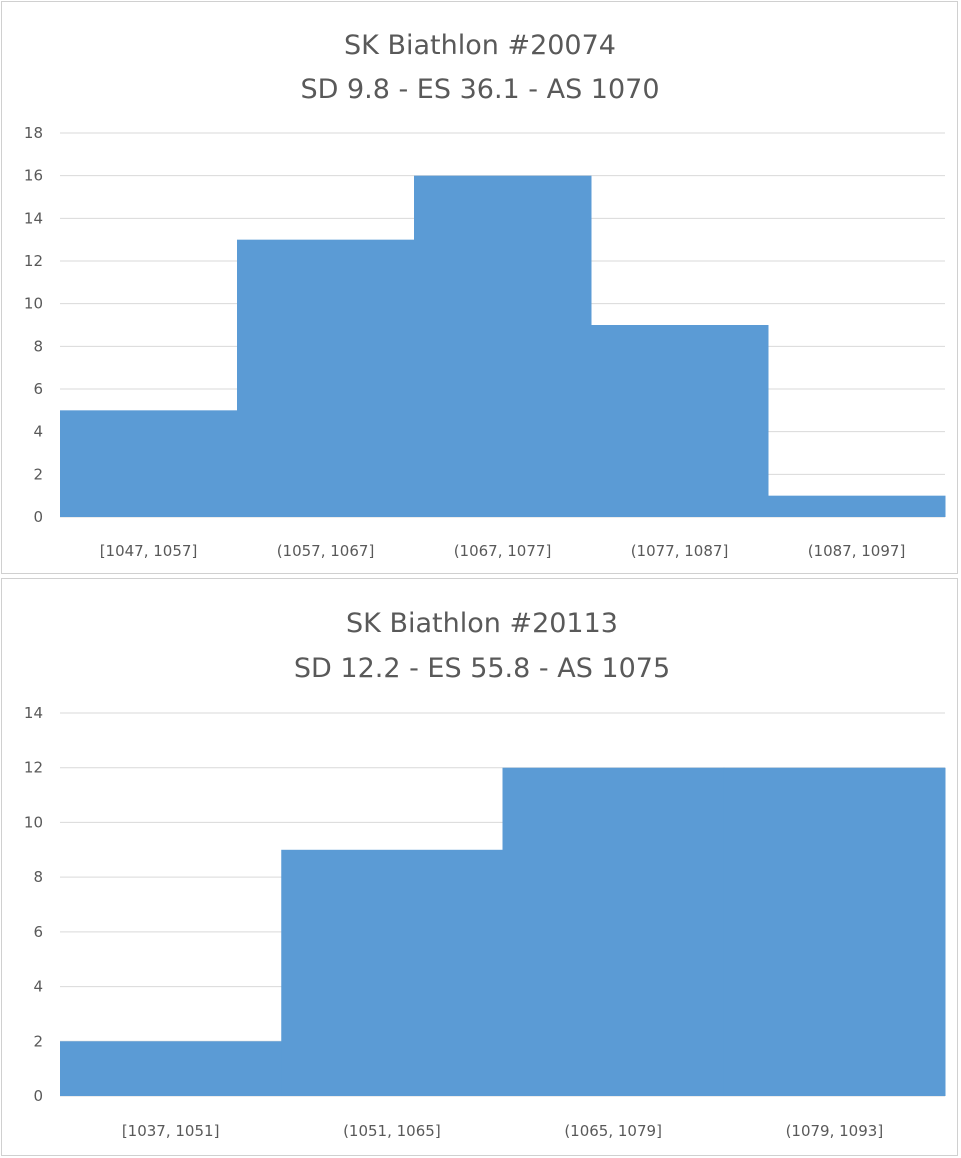 The image size is (961, 1158). Describe the element at coordinates (38, 346) in the screenshot. I see `chart-1-y-tick-label: 8` at that location.